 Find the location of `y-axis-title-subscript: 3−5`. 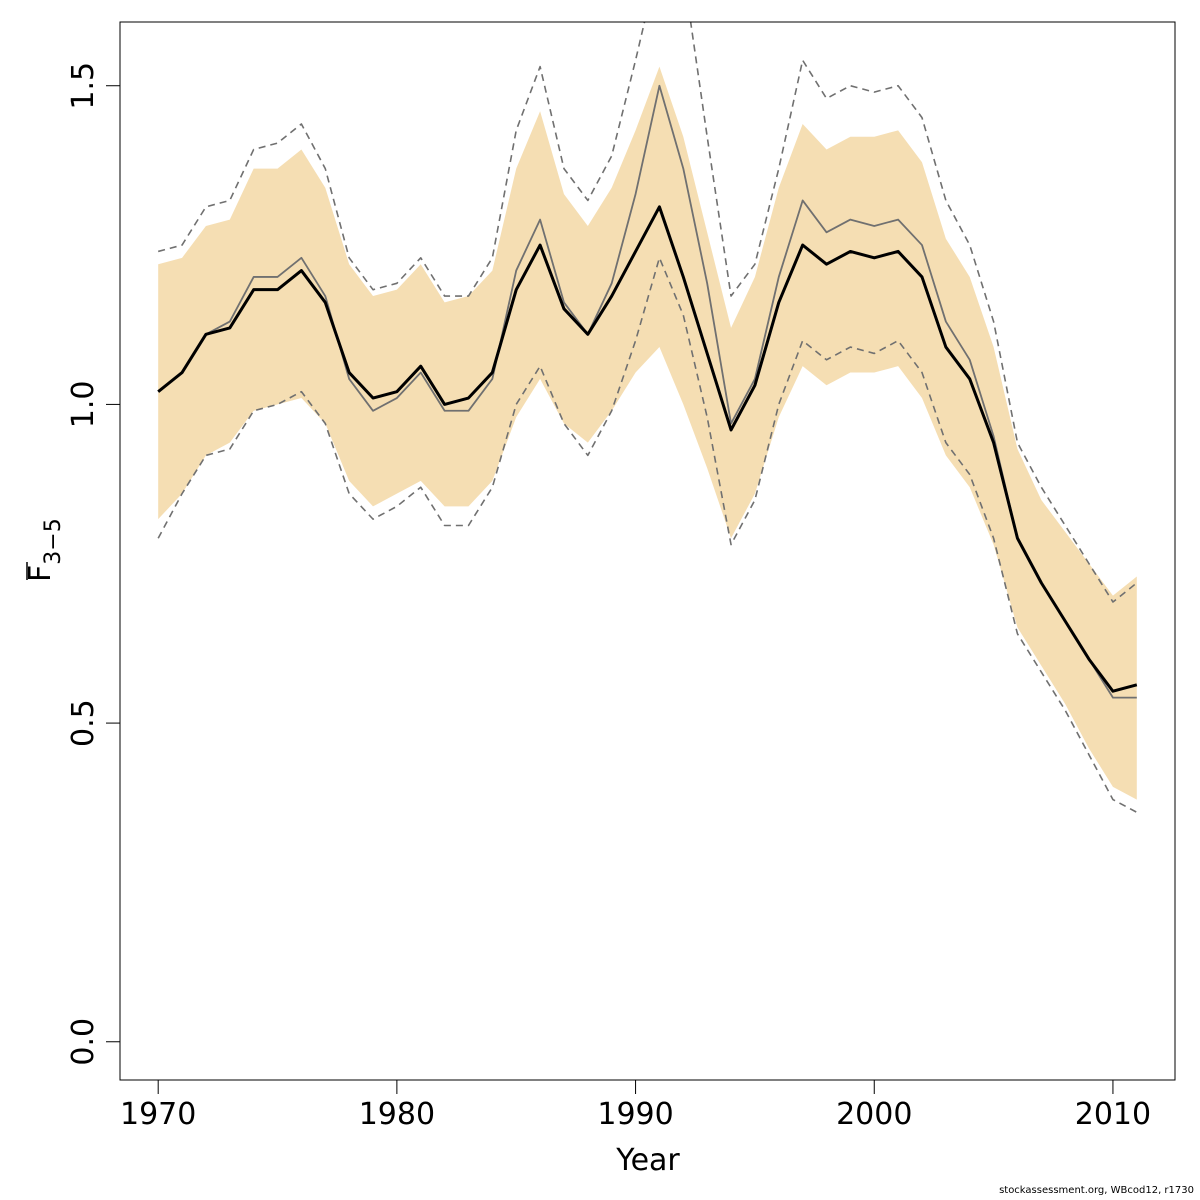

y-axis-title-subscript: 3−5 is located at coordinates (53, 541).